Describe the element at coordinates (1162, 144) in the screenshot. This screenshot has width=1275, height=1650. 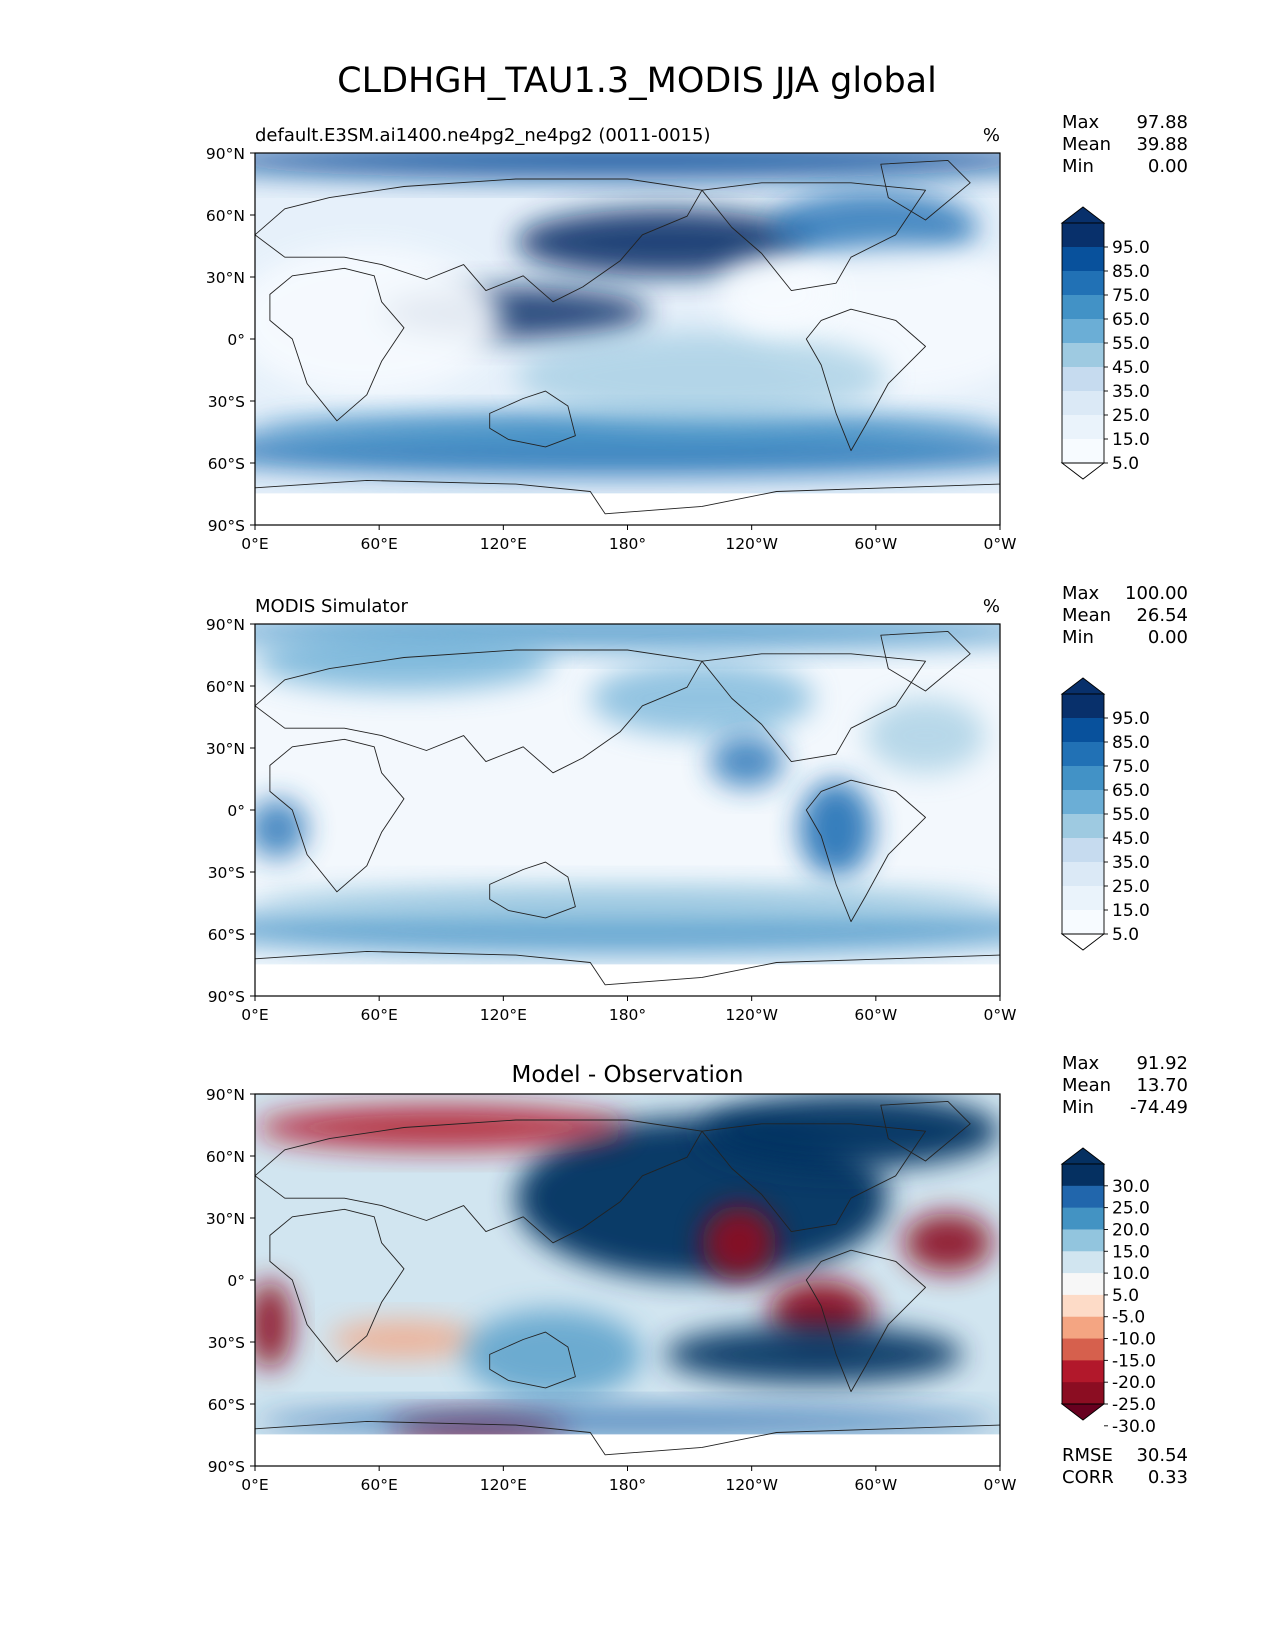
I see `stat-value: 39.88` at that location.